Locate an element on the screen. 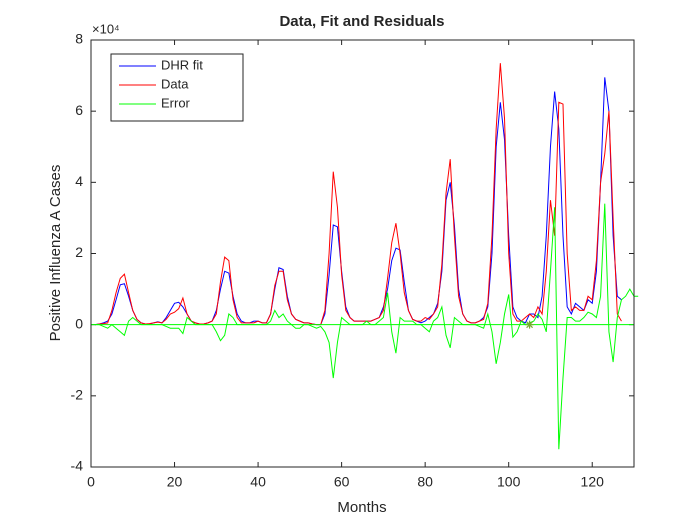 This screenshot has height=530, width=700. x-tick-label: 0 is located at coordinates (91, 482).